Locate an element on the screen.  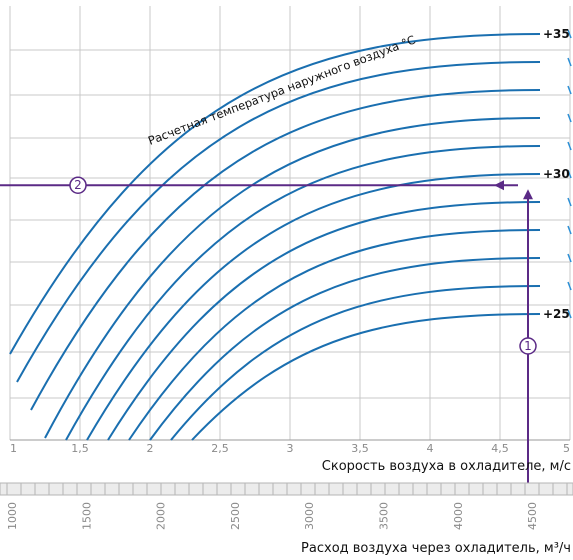
right-ticks is located at coordinates (569, 174).